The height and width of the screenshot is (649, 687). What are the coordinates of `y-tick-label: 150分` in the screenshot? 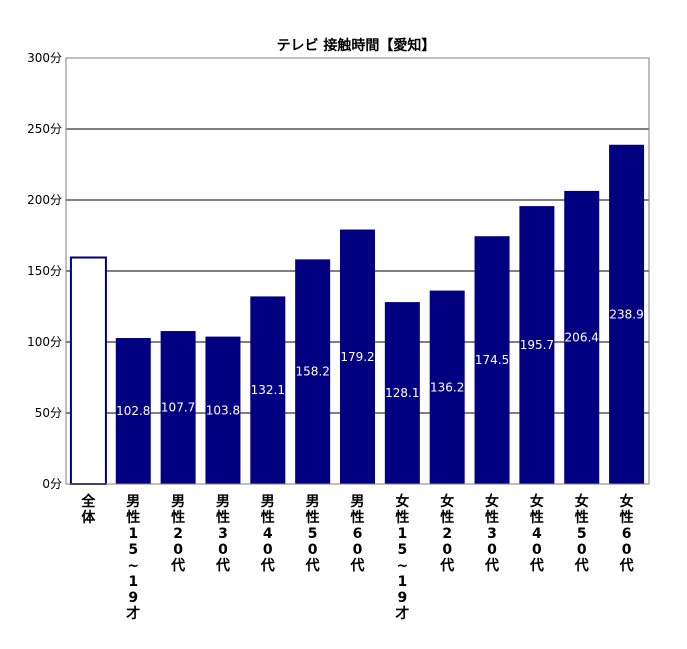 It's located at (44, 271).